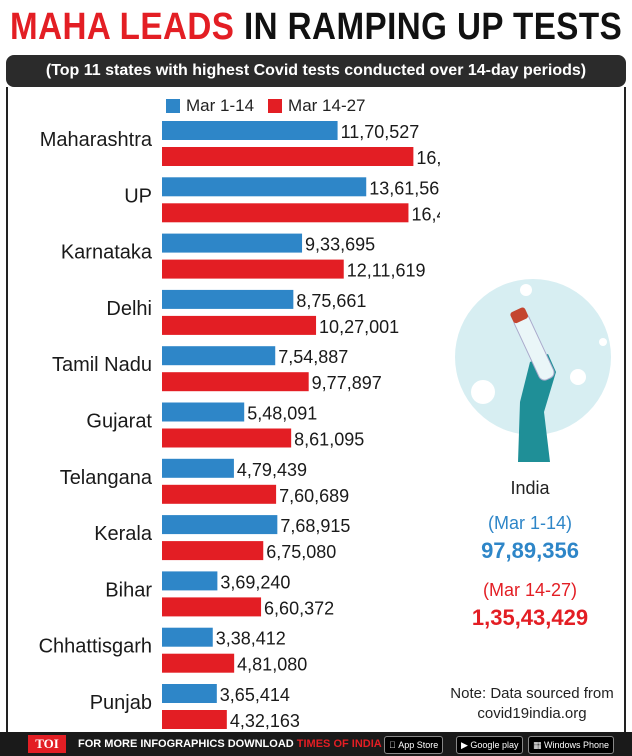  Describe the element at coordinates (532, 713) in the screenshot. I see `note-line-2: covid19india.org` at that location.